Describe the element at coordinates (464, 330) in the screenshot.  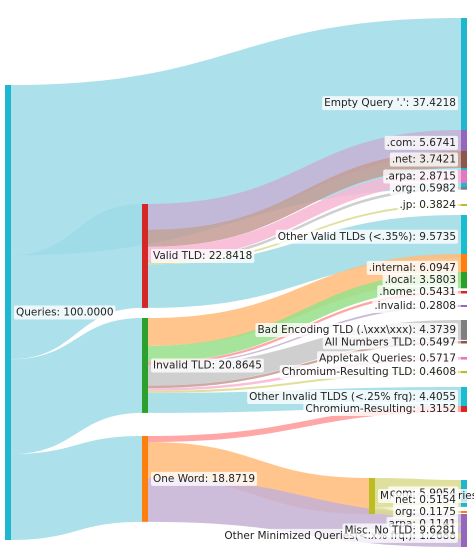
I see `node-badenc` at that location.